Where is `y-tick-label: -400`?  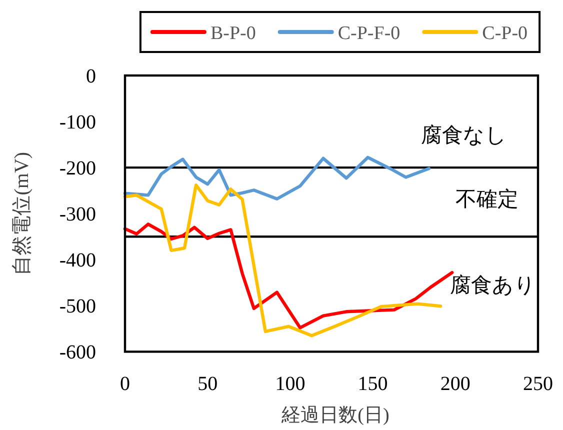
y-tick-label: -400 is located at coordinates (77, 261).